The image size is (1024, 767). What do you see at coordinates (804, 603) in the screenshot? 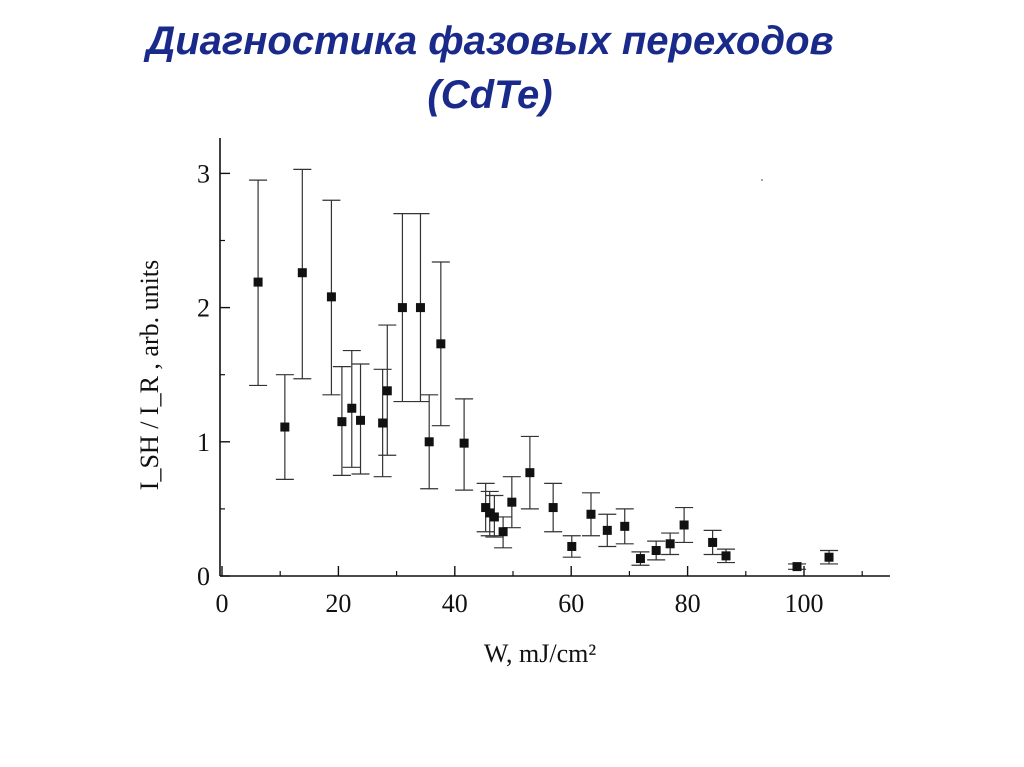
I see `x-tick-label: 100` at bounding box center [804, 603].